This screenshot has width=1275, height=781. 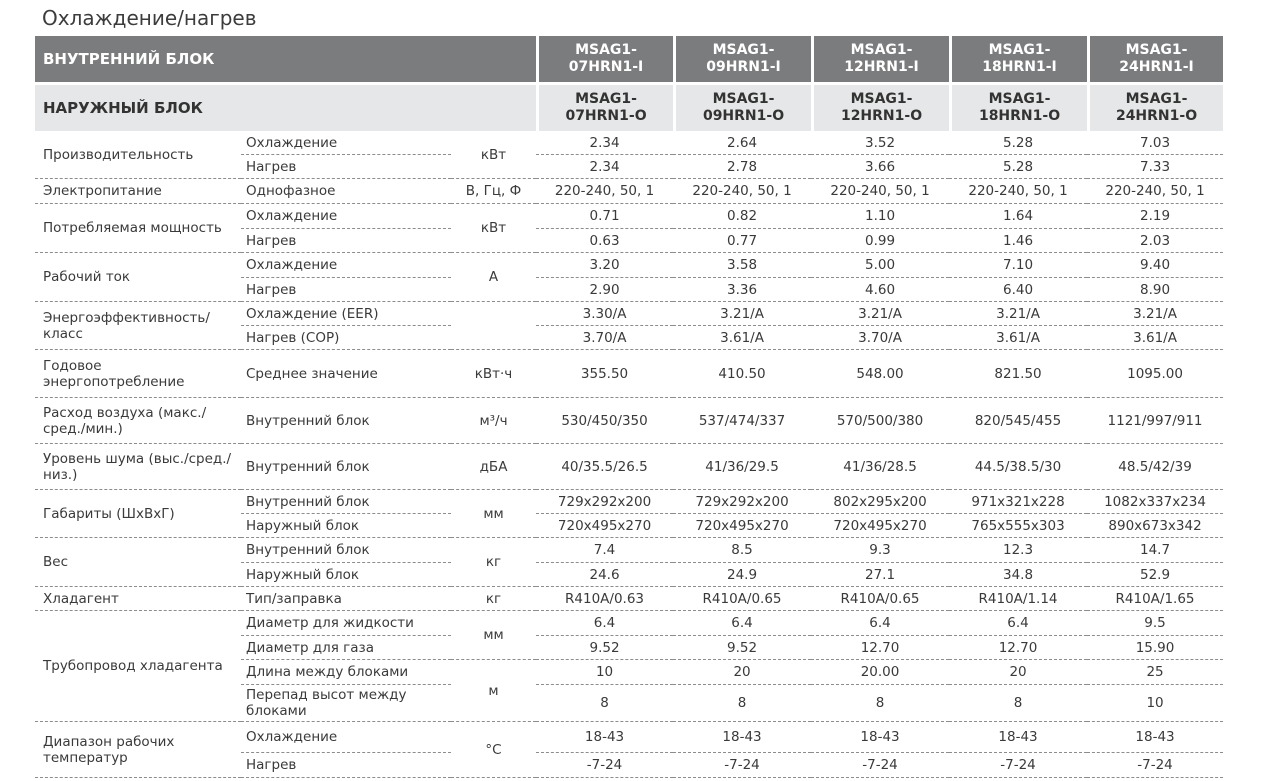 What do you see at coordinates (138, 599) in the screenshot?
I see `parameter-name: Хладагент` at bounding box center [138, 599].